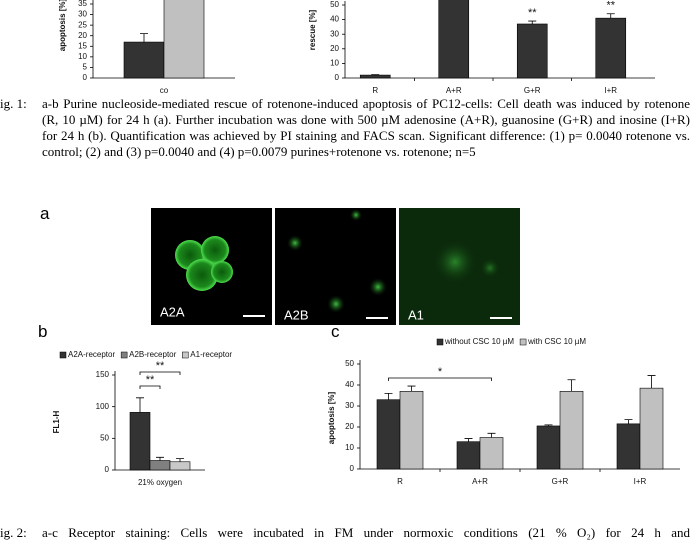 This screenshot has height=541, width=693. What do you see at coordinates (335, 332) in the screenshot?
I see `panel-letter: c` at bounding box center [335, 332].